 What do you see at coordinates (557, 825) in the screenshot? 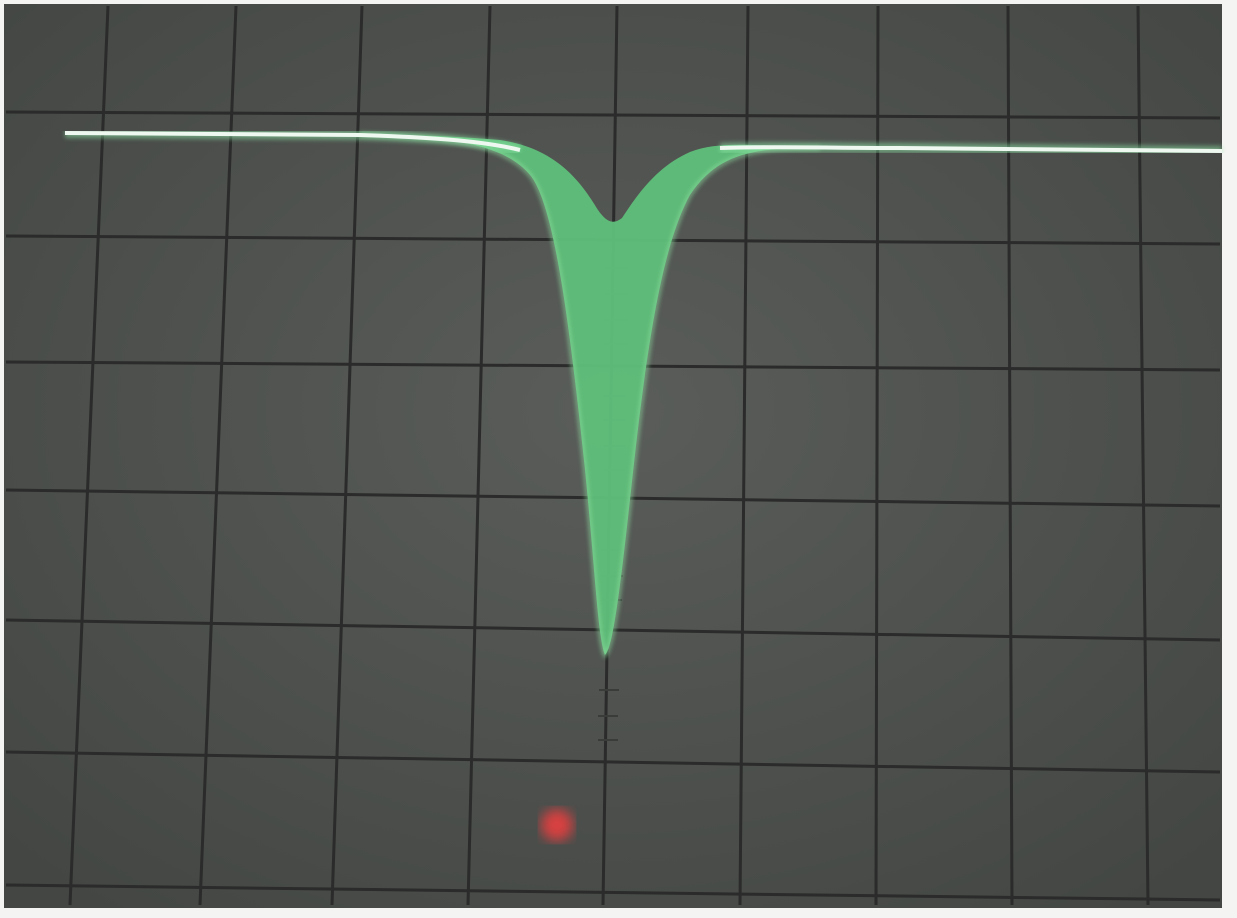
I see `red-indicator` at bounding box center [557, 825].